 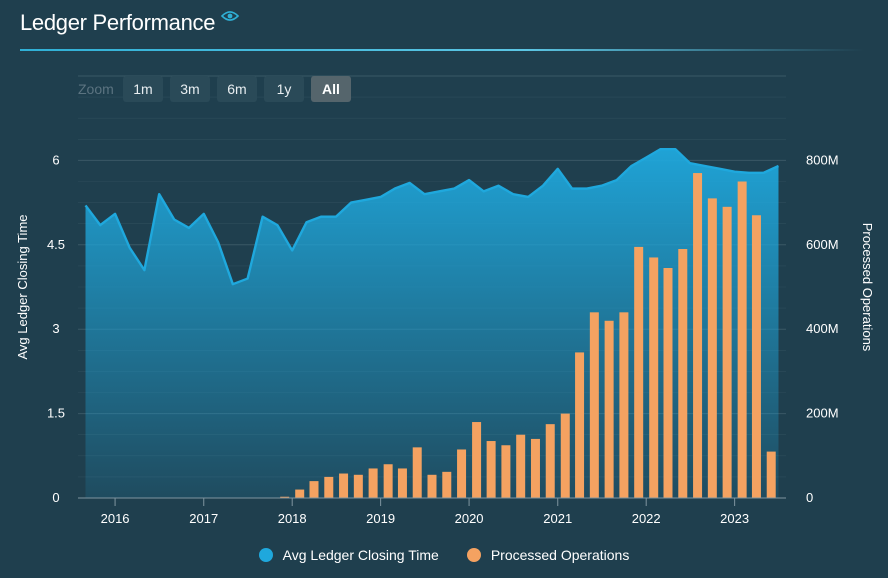 What do you see at coordinates (96, 89) in the screenshot?
I see `zoom-label: Zoom` at bounding box center [96, 89].